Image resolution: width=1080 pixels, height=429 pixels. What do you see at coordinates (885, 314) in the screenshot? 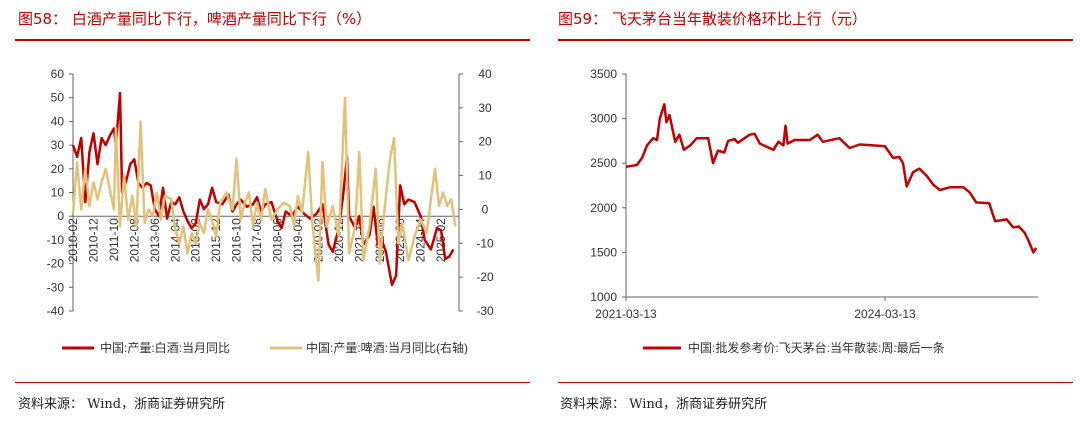
I see `x-tick-label: 2024-03-13` at bounding box center [885, 314].